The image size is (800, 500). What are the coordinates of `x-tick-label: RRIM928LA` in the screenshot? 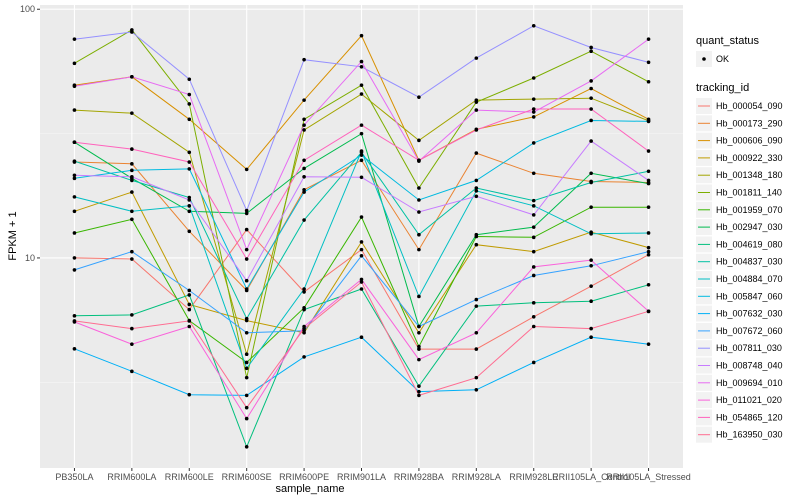 It's located at (476, 477).